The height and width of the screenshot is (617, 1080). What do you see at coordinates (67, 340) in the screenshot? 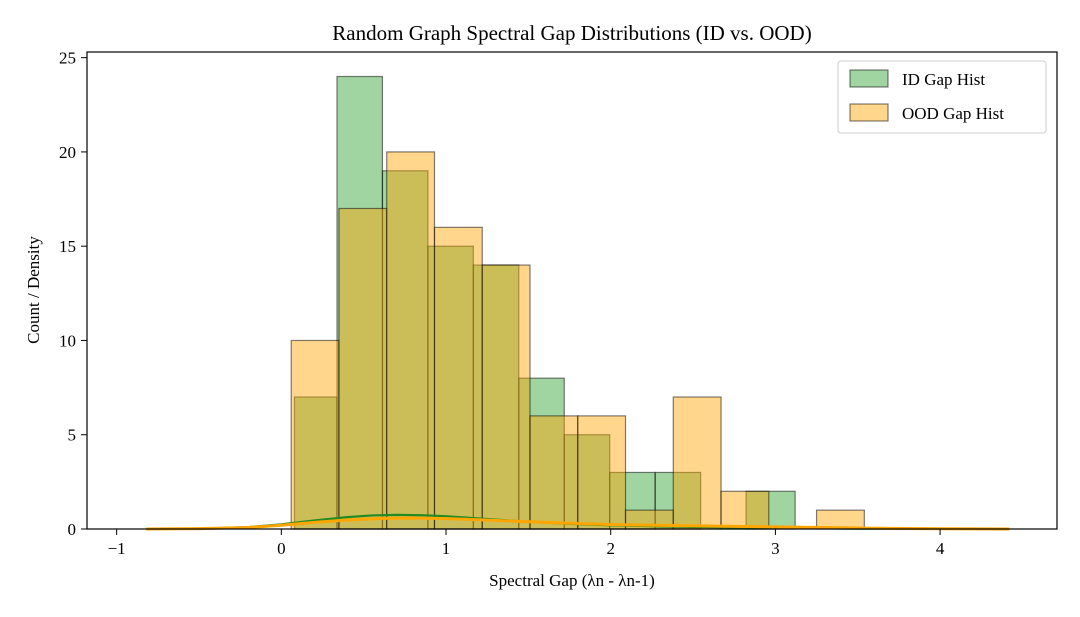
I see `y-tick-label: 10` at bounding box center [67, 340].